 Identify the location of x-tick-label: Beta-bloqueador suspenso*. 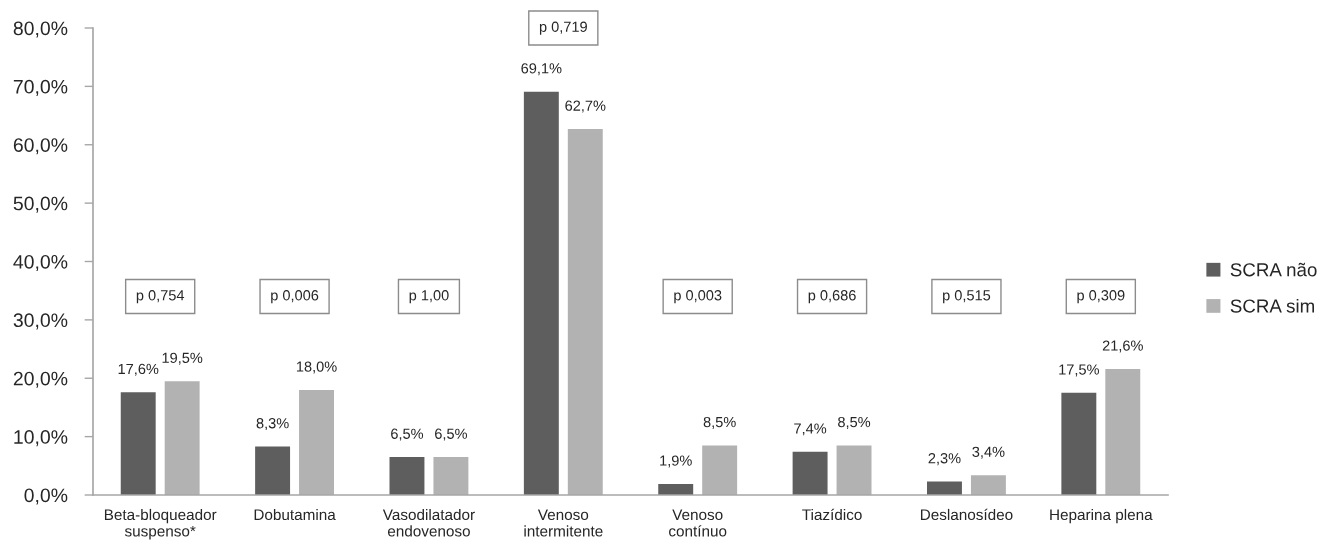
(160, 524).